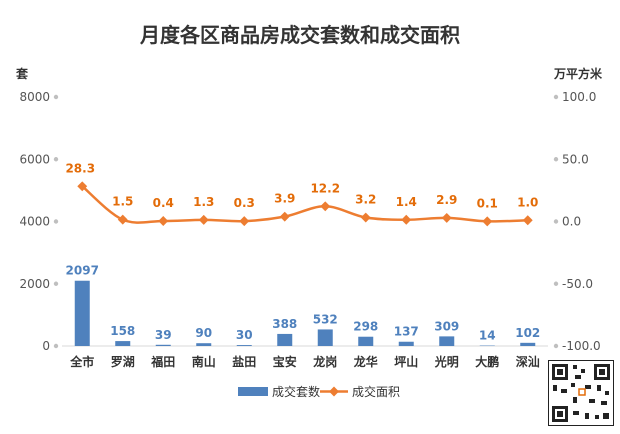 This screenshot has height=434, width=620. I want to click on line-value-label: 1.4, so click(406, 202).